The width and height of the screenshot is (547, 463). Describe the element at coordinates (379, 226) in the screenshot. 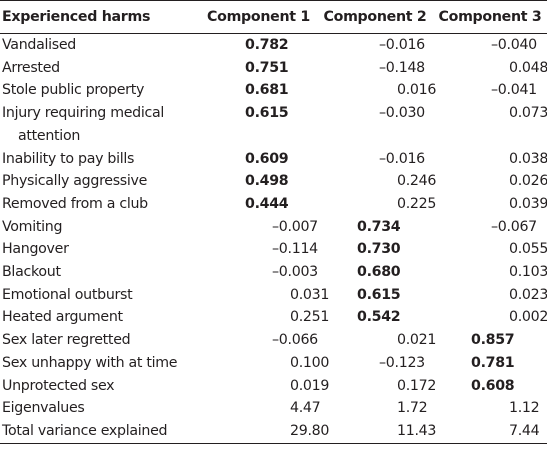

I see `loading-value: 0.734` at that location.